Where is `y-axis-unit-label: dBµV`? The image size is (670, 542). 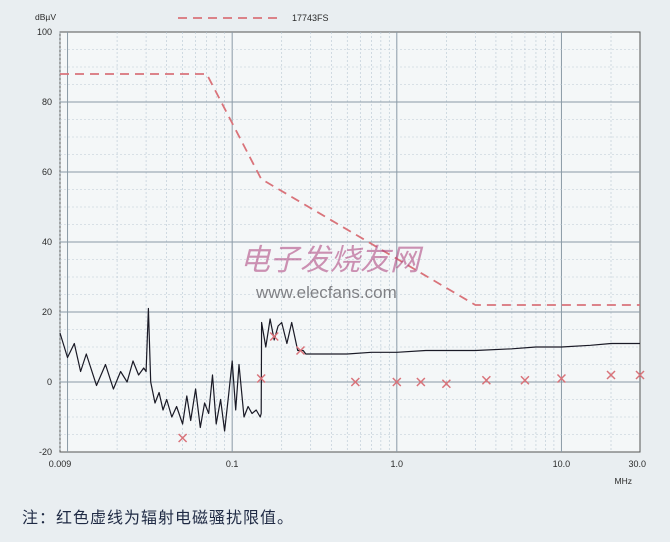
y-axis-unit-label: dBµV is located at coordinates (45, 17).